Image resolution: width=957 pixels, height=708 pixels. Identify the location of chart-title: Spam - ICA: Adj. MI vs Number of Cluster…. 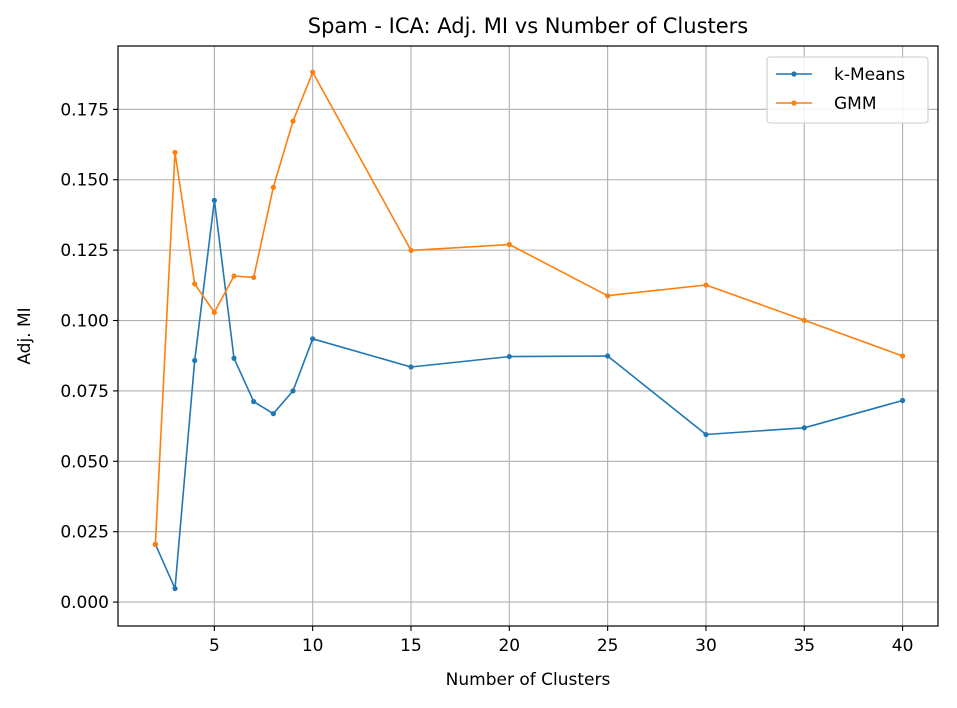
(528, 26).